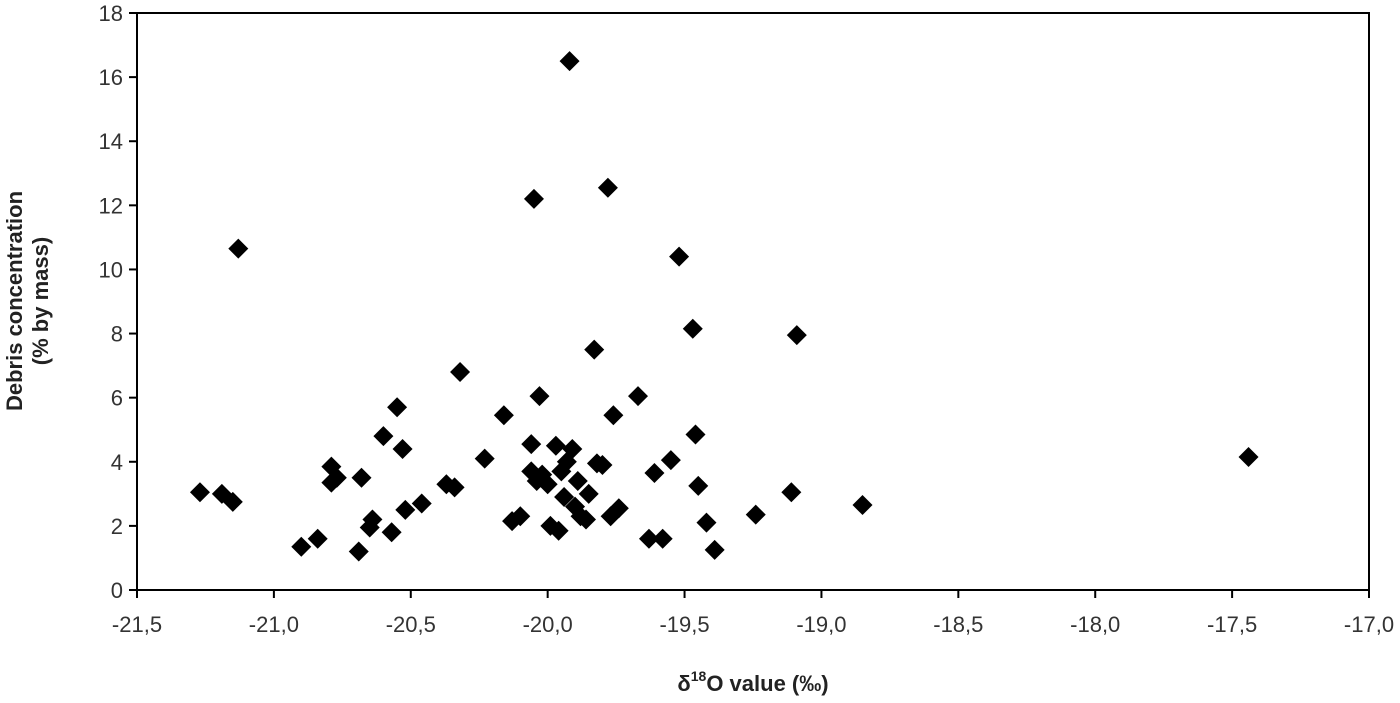 The width and height of the screenshot is (1400, 703). Describe the element at coordinates (111, 269) in the screenshot. I see `y-tick-label: 10` at that location.